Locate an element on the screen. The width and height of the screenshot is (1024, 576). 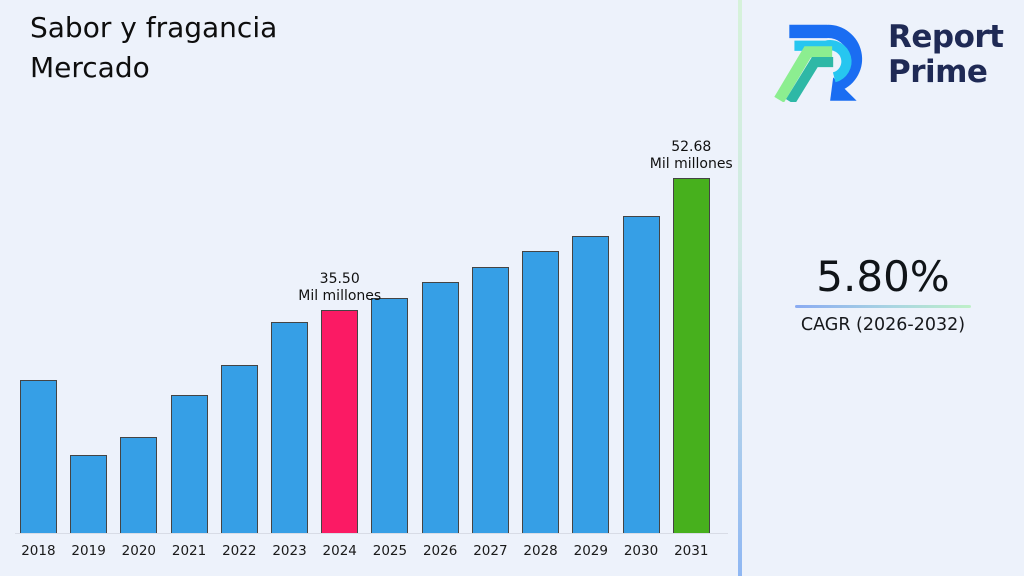
cagr-value: 5.80% is located at coordinates (883, 276).